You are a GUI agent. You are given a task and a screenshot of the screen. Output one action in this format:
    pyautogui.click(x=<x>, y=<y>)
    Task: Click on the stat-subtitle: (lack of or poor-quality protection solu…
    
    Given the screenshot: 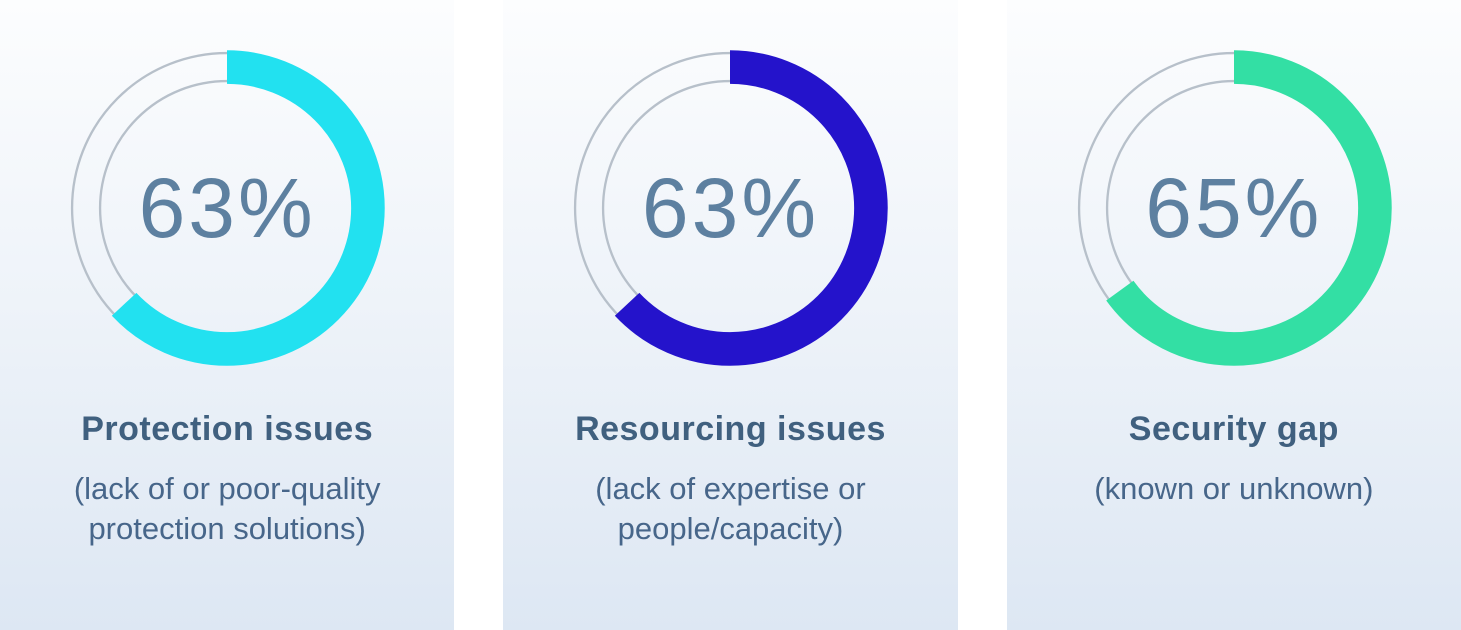 What is the action you would take?
    pyautogui.click(x=227, y=509)
    